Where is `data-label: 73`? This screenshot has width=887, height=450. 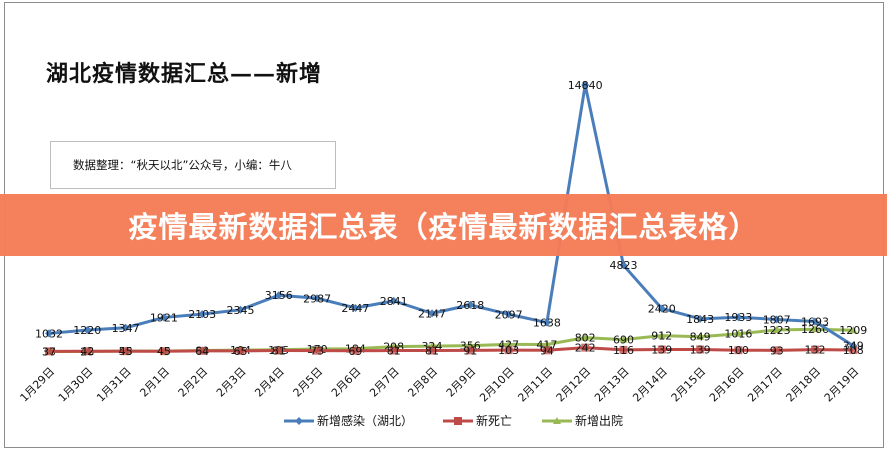 data-label: 73 is located at coordinates (317, 351).